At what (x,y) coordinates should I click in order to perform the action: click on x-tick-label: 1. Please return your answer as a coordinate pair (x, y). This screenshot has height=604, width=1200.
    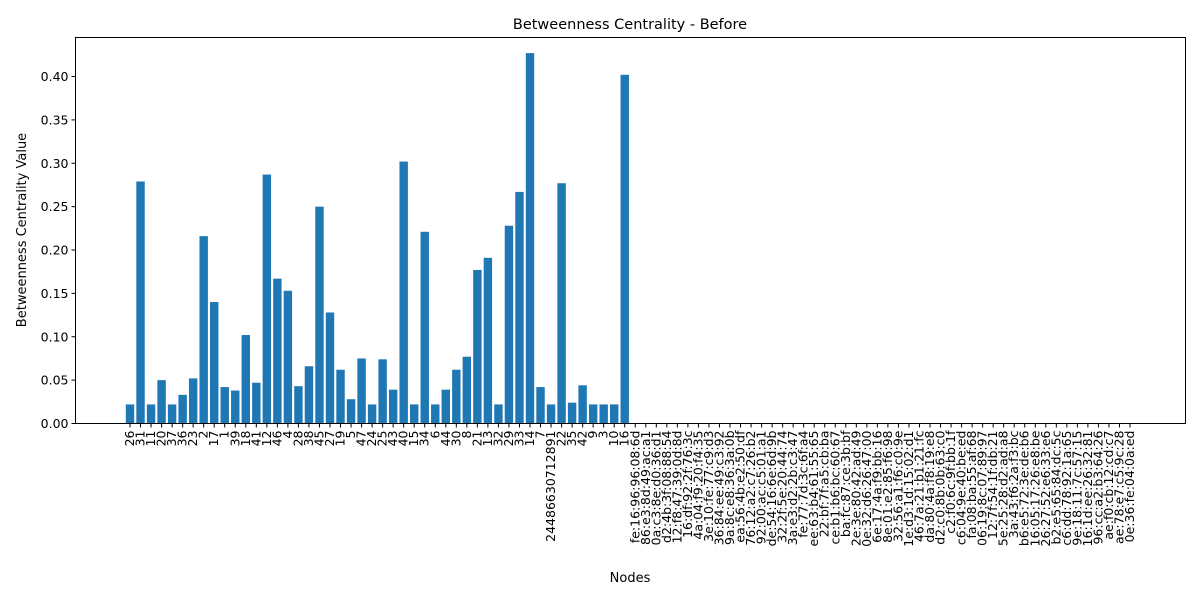
    Looking at the image, I should click on (224, 435).